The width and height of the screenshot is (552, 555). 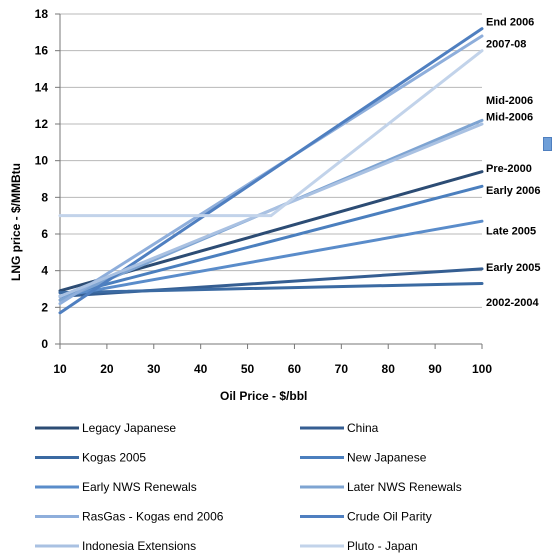 What do you see at coordinates (509, 169) in the screenshot?
I see `series-annotation: Pre-2000` at bounding box center [509, 169].